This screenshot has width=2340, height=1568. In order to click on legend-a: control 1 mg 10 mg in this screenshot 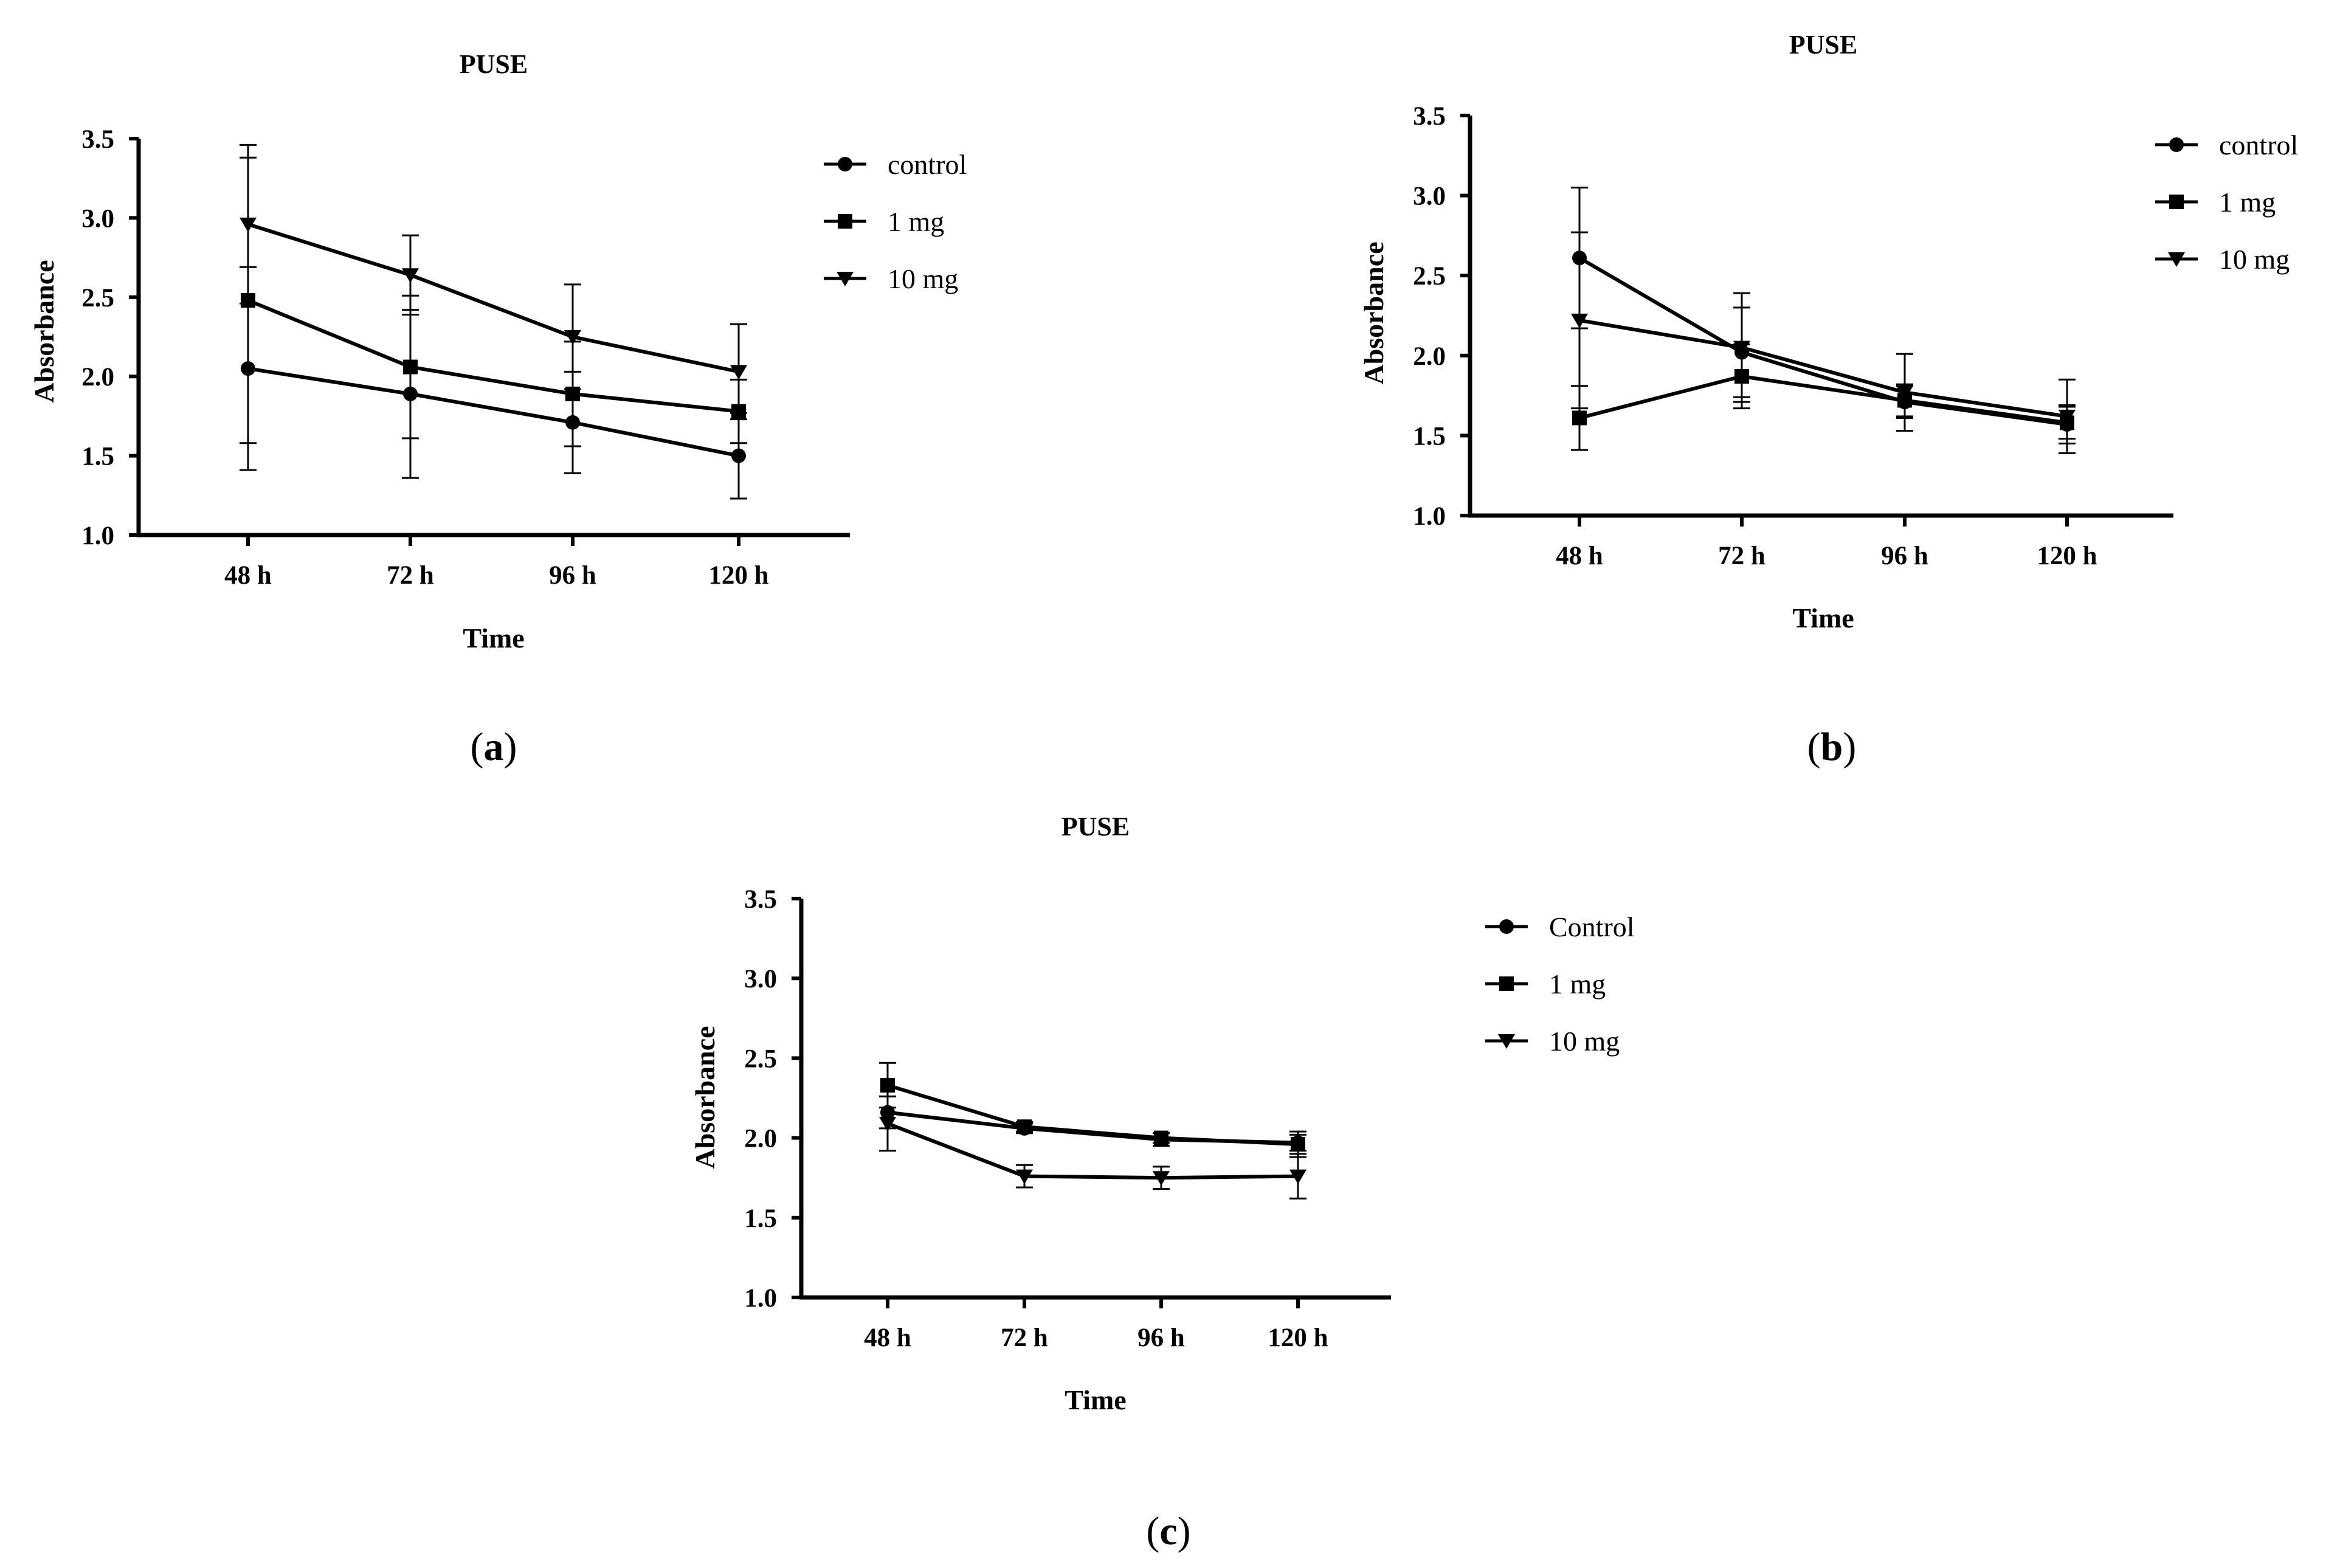, I will do `click(927, 221)`.